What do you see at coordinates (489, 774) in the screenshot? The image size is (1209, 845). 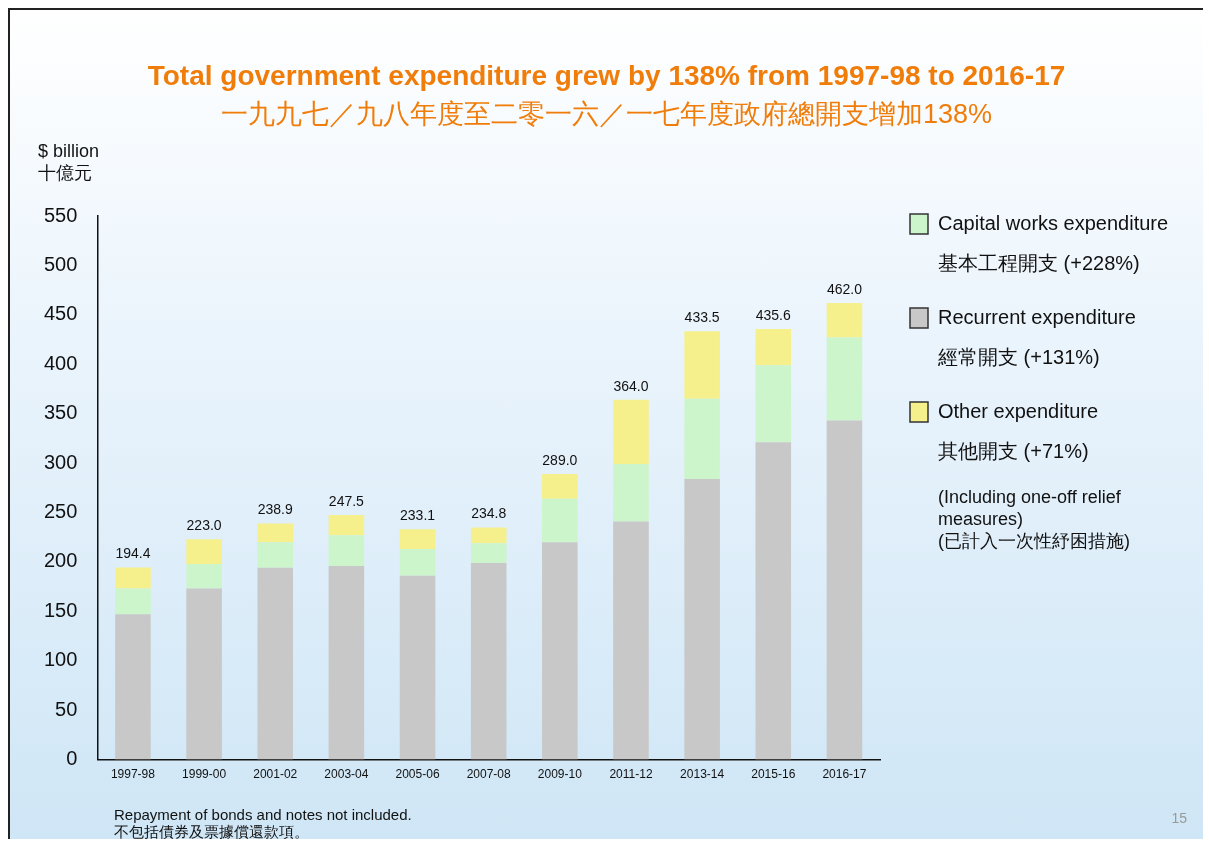 I see `x-tick-label: 2007-08` at bounding box center [489, 774].